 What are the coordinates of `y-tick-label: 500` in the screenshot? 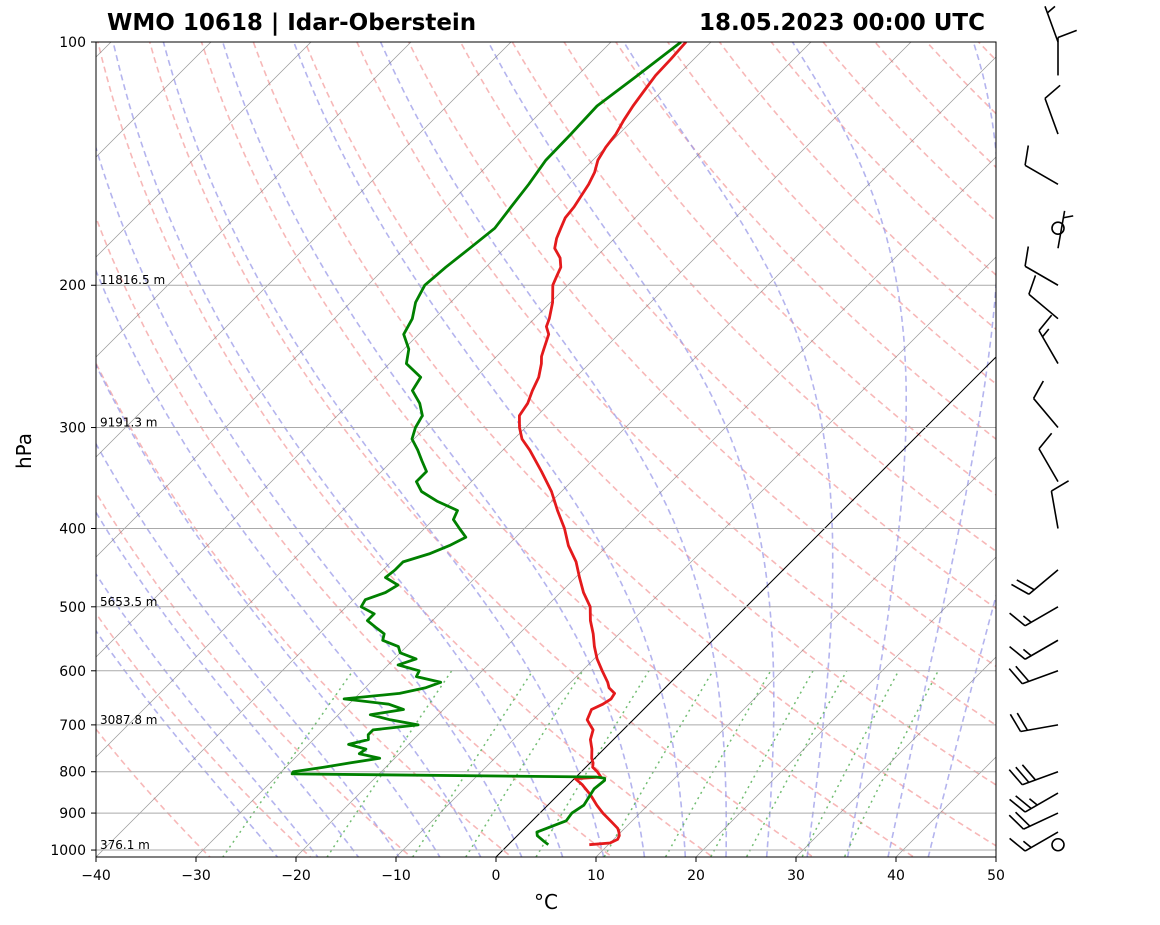 It's located at (72, 608).